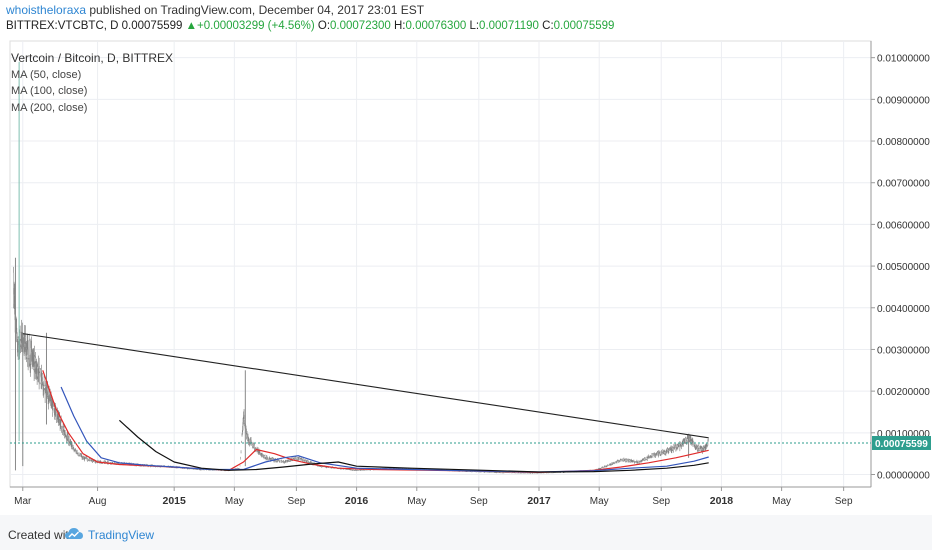 This screenshot has height=550, width=932. I want to click on legend-ma200: MA (200, close), so click(49, 107).